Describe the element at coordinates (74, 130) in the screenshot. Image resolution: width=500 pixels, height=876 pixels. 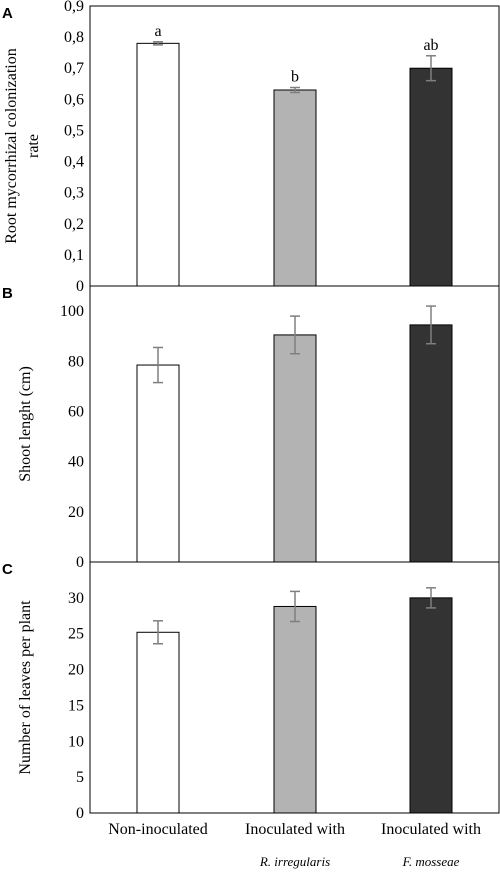
I see `y-tick-label: 0,5` at that location.